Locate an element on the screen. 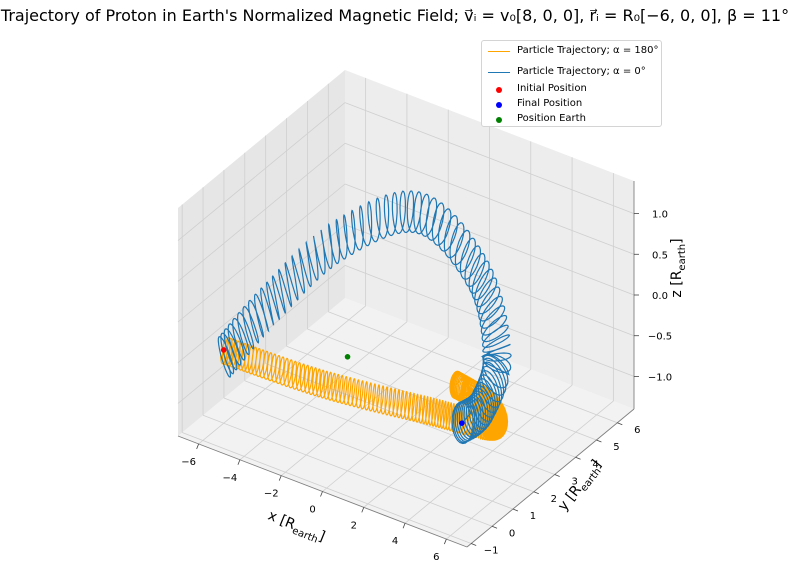  legend-marker-blue is located at coordinates (499, 105).